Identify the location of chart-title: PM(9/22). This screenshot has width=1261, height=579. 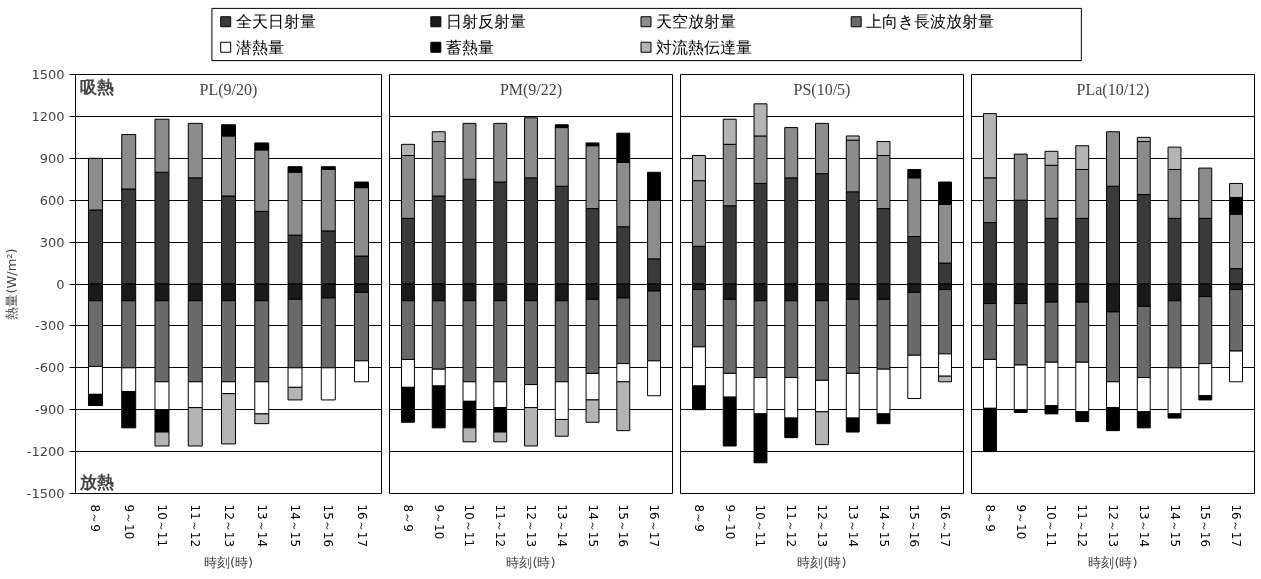
(531, 89).